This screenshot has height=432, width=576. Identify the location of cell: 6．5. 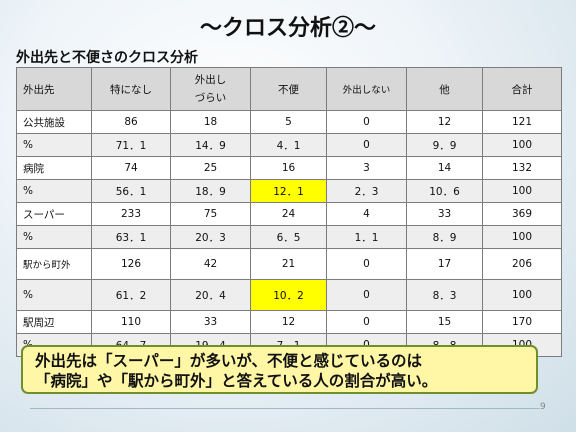
(288, 237).